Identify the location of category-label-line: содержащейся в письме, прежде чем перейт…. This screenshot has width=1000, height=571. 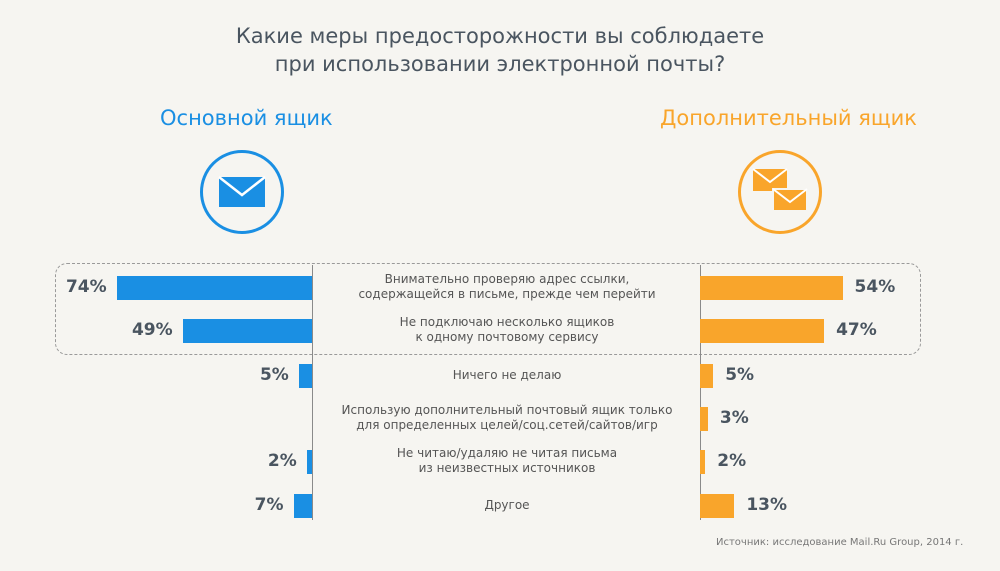
(507, 294).